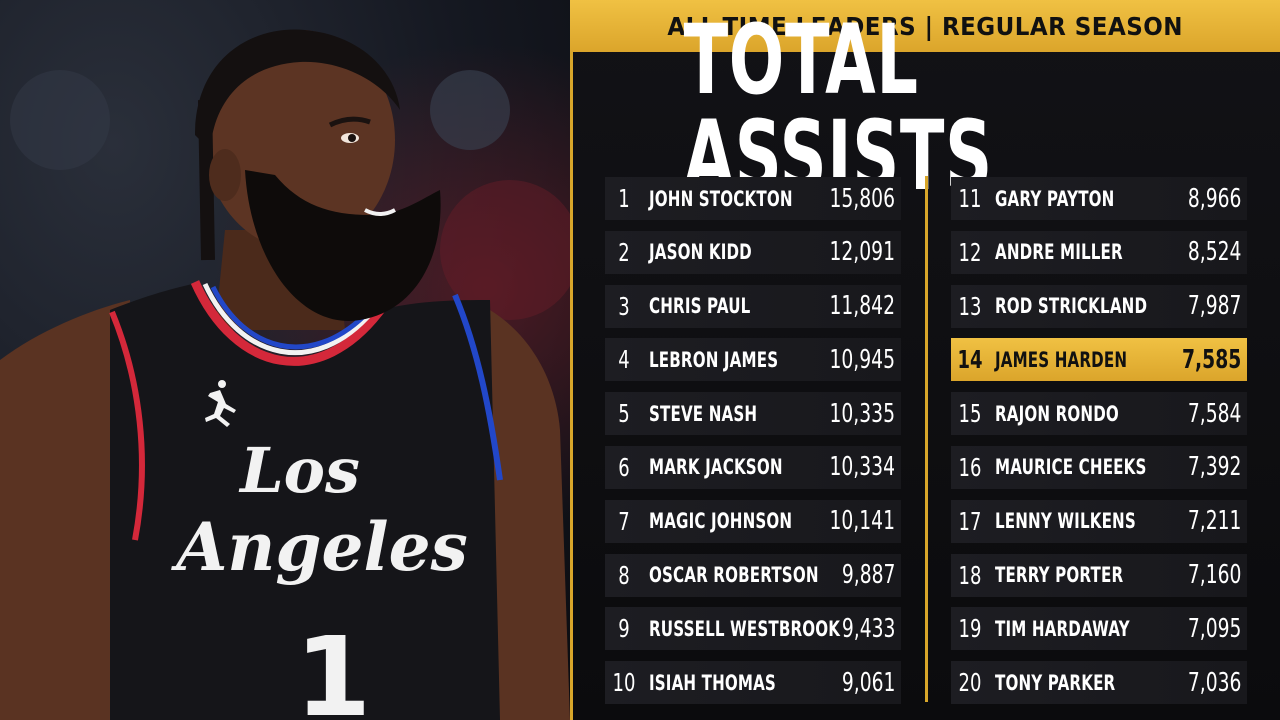 This screenshot has width=1280, height=720. I want to click on leader-rank: 3, so click(624, 306).